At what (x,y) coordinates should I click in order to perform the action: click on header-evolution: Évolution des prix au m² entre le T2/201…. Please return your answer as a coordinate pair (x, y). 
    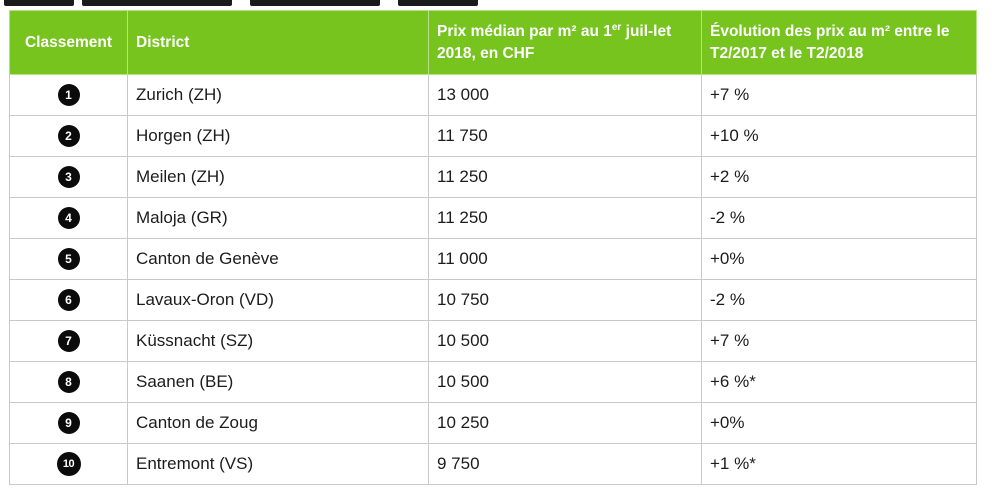
    Looking at the image, I should click on (839, 42).